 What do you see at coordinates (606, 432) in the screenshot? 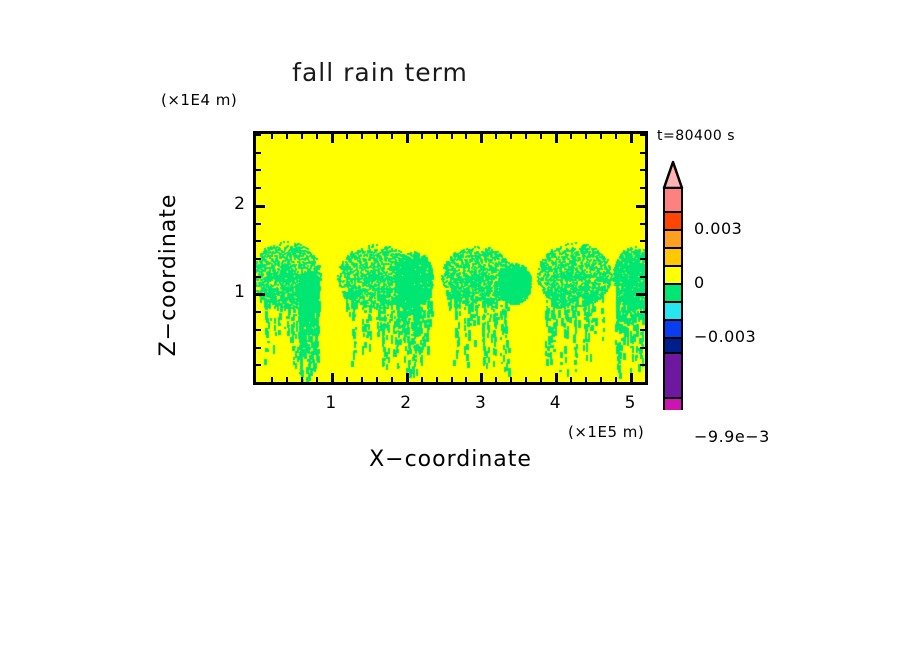
I see `x-axis-unit-label: (×1E5 m)` at bounding box center [606, 432].